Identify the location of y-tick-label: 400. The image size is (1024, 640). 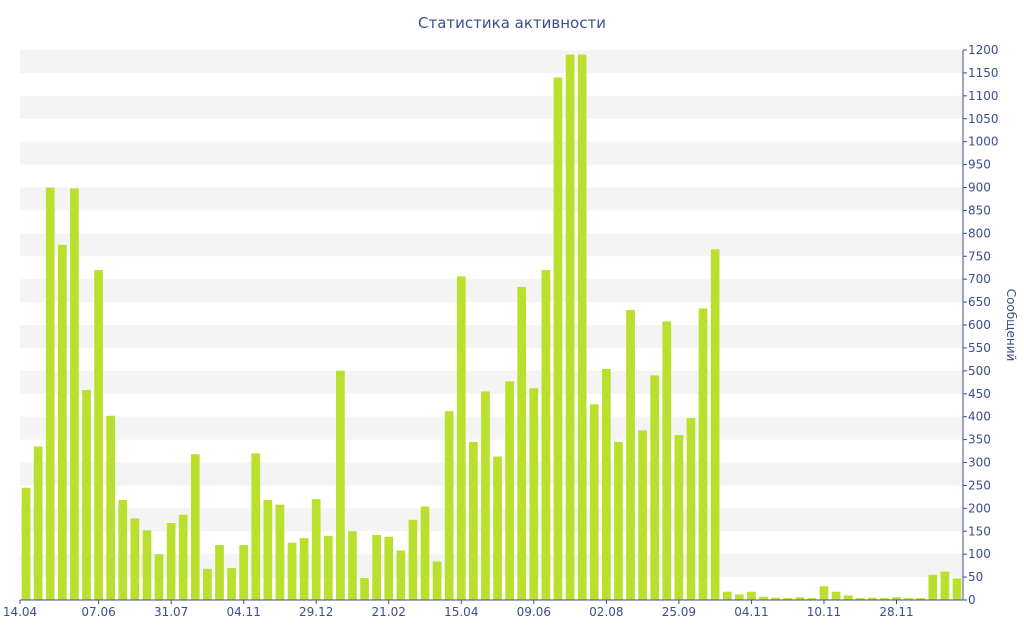
(979, 417).